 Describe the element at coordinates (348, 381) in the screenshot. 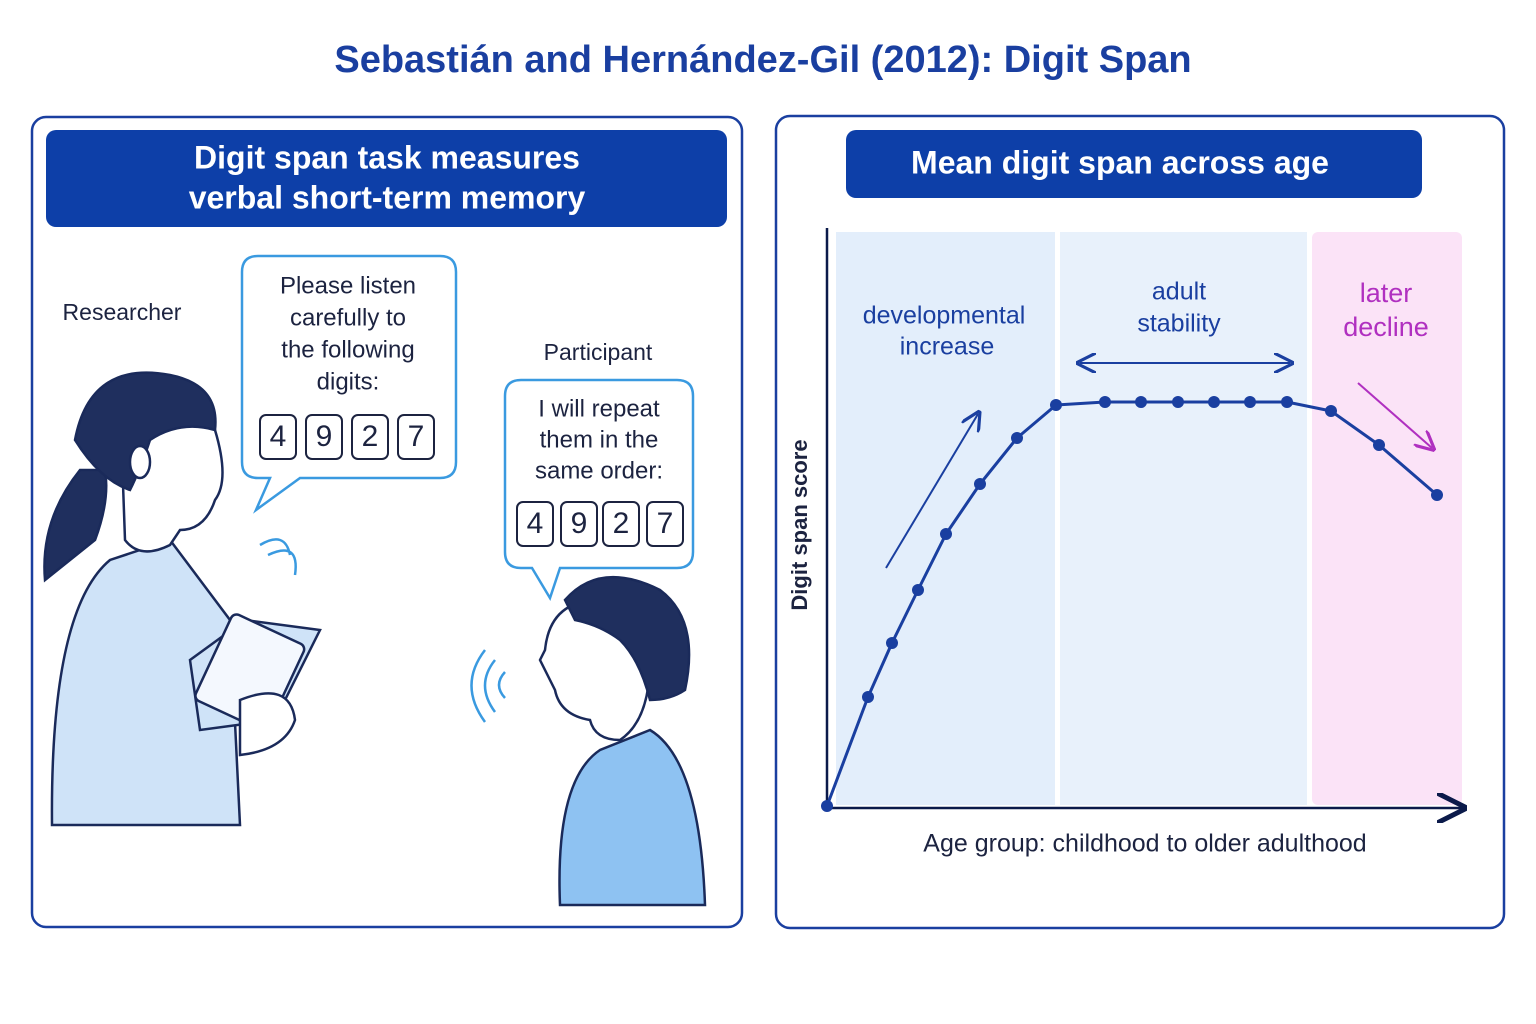

I see `bubble-text: digits:` at that location.